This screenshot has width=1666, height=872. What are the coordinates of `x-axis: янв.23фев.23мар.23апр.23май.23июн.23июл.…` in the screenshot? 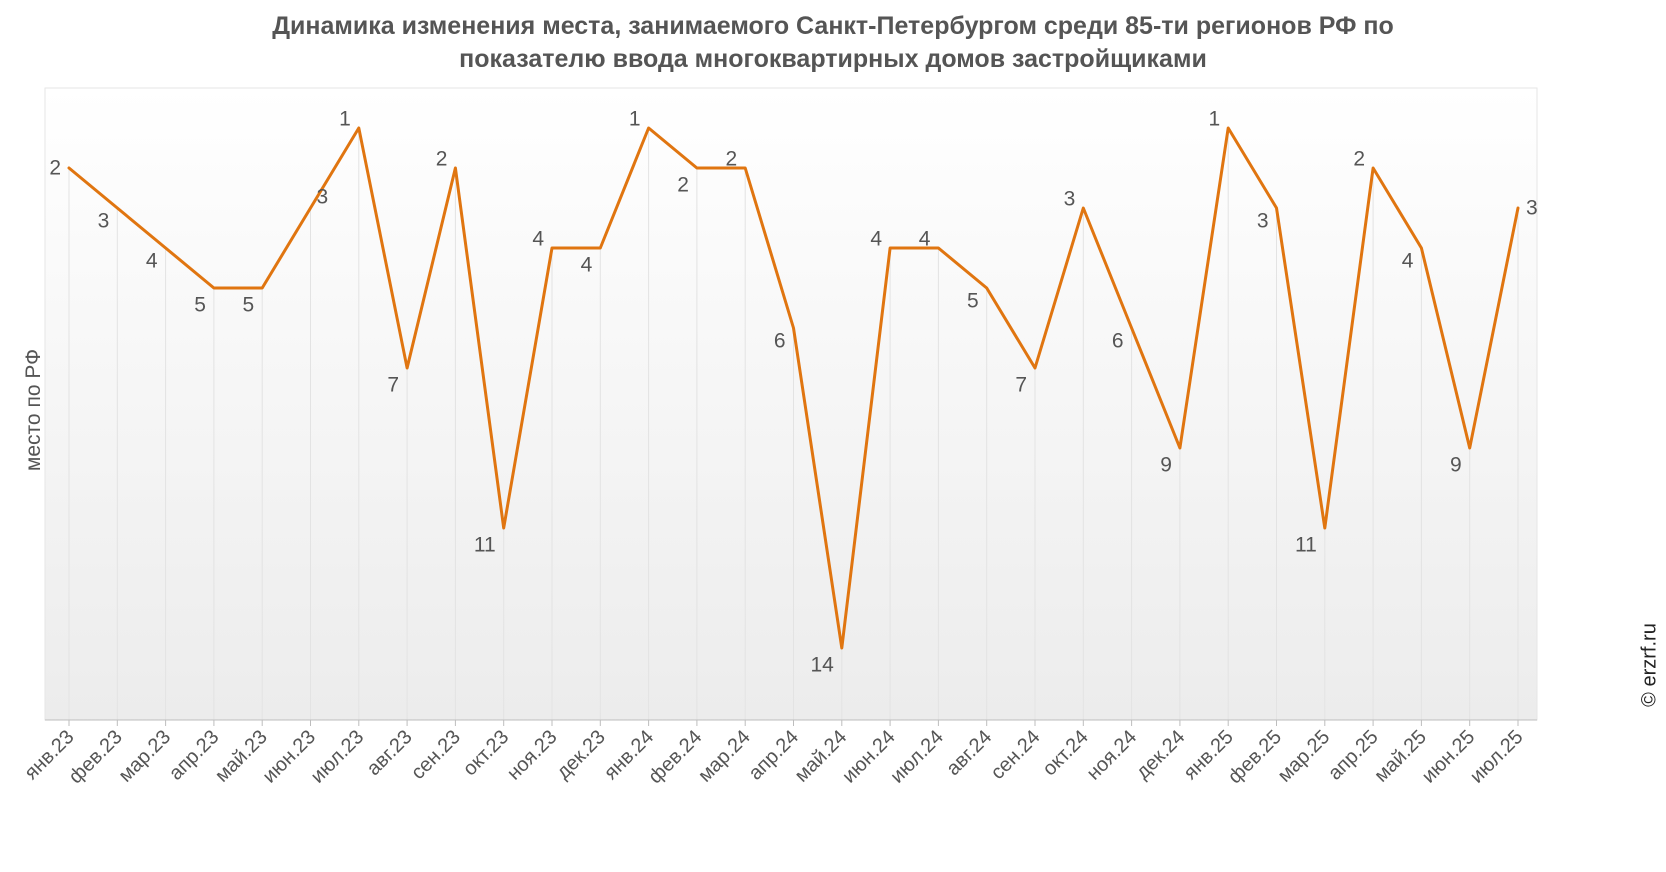 It's located at (778, 753).